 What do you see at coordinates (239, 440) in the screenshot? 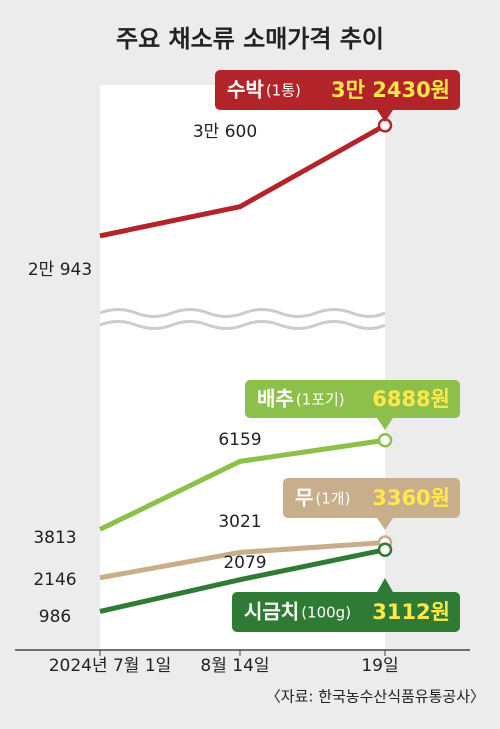
I see `value-label: 6159` at bounding box center [239, 440].